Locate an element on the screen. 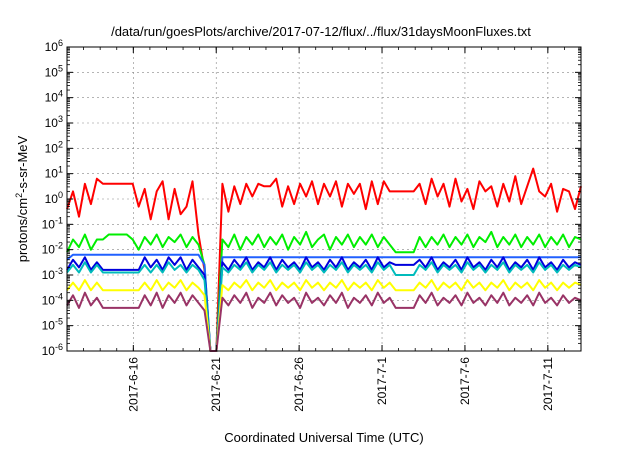 This screenshot has height=453, width=640. y-tick-exponent: -4 is located at coordinates (59, 296).